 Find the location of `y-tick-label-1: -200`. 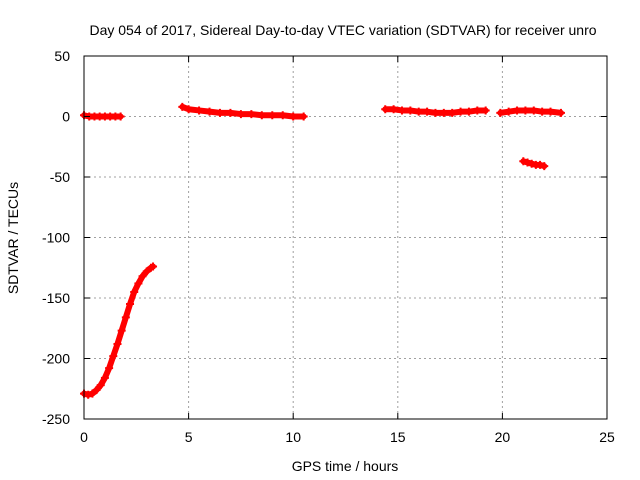

y-tick-label-1: -200 is located at coordinates (56, 359).